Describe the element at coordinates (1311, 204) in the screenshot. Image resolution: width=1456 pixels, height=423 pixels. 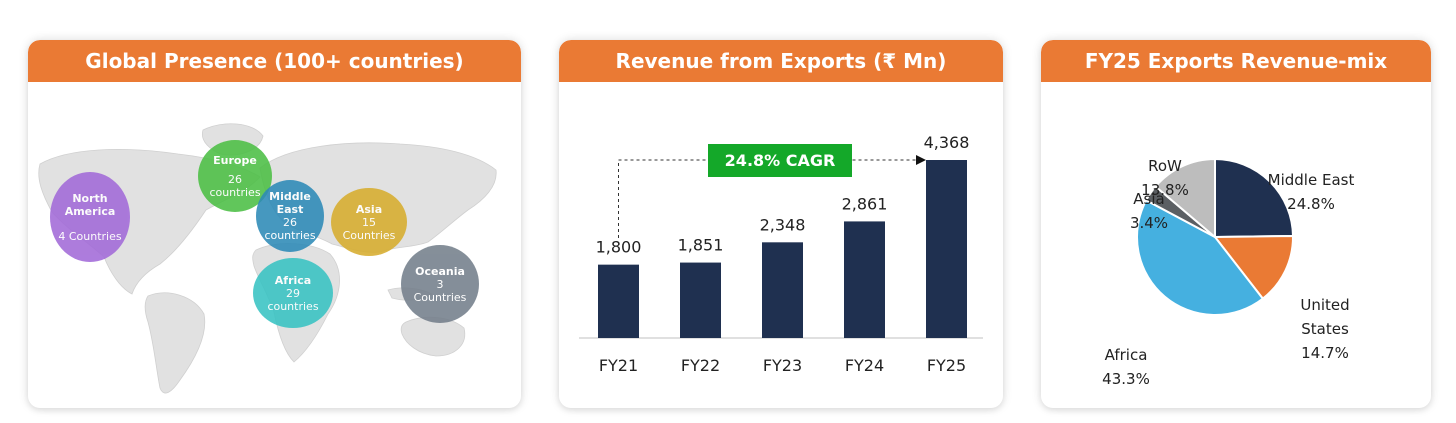
I see `pie-value-label: 24.8%` at that location.